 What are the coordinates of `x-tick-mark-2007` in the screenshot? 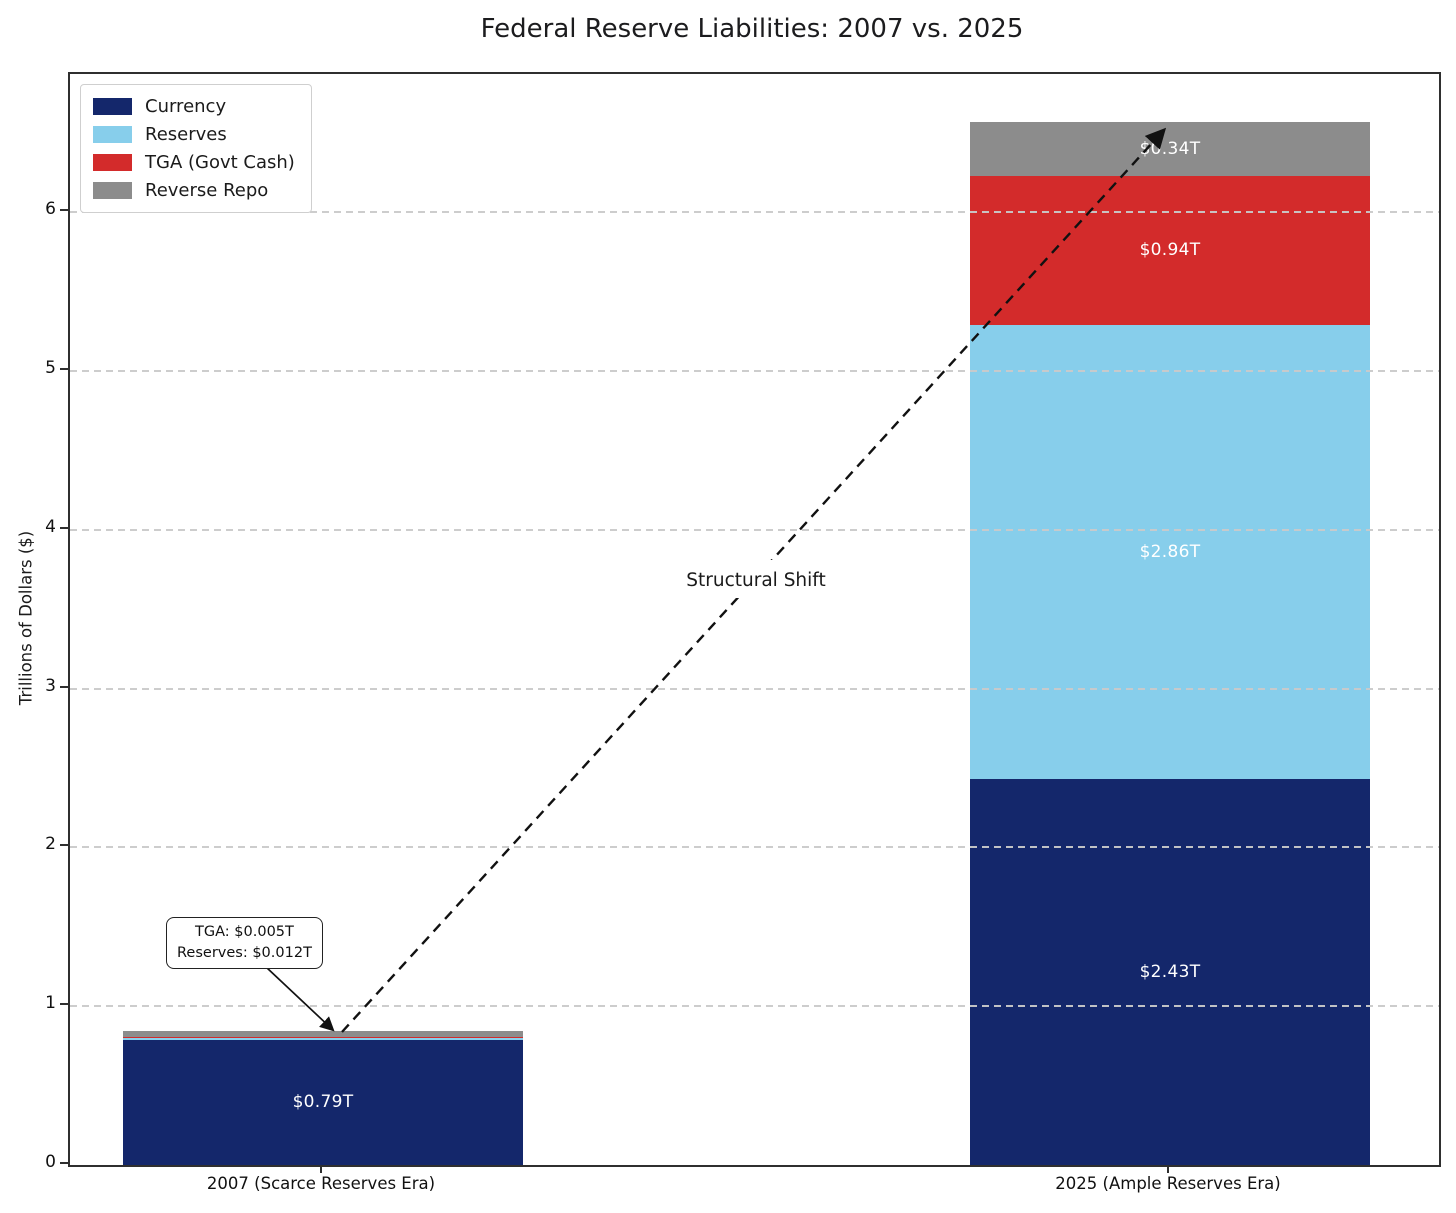 It's located at (321, 1169).